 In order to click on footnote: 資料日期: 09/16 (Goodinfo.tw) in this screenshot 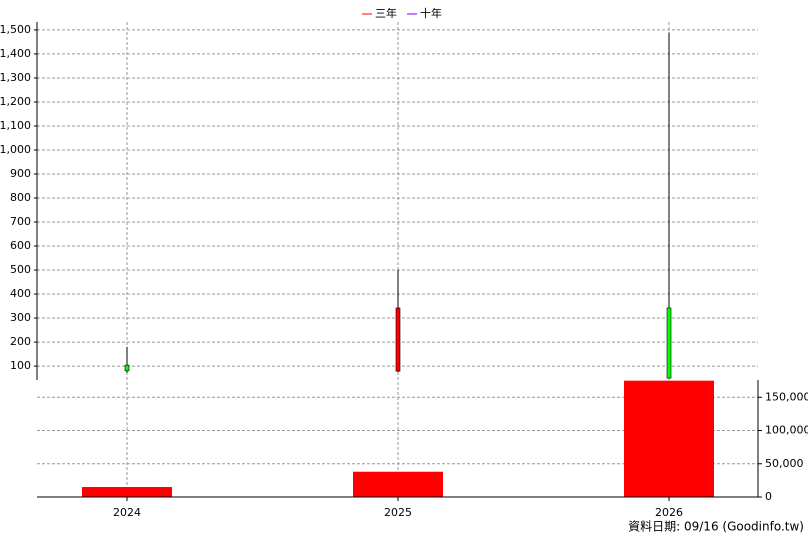, I will do `click(716, 527)`.